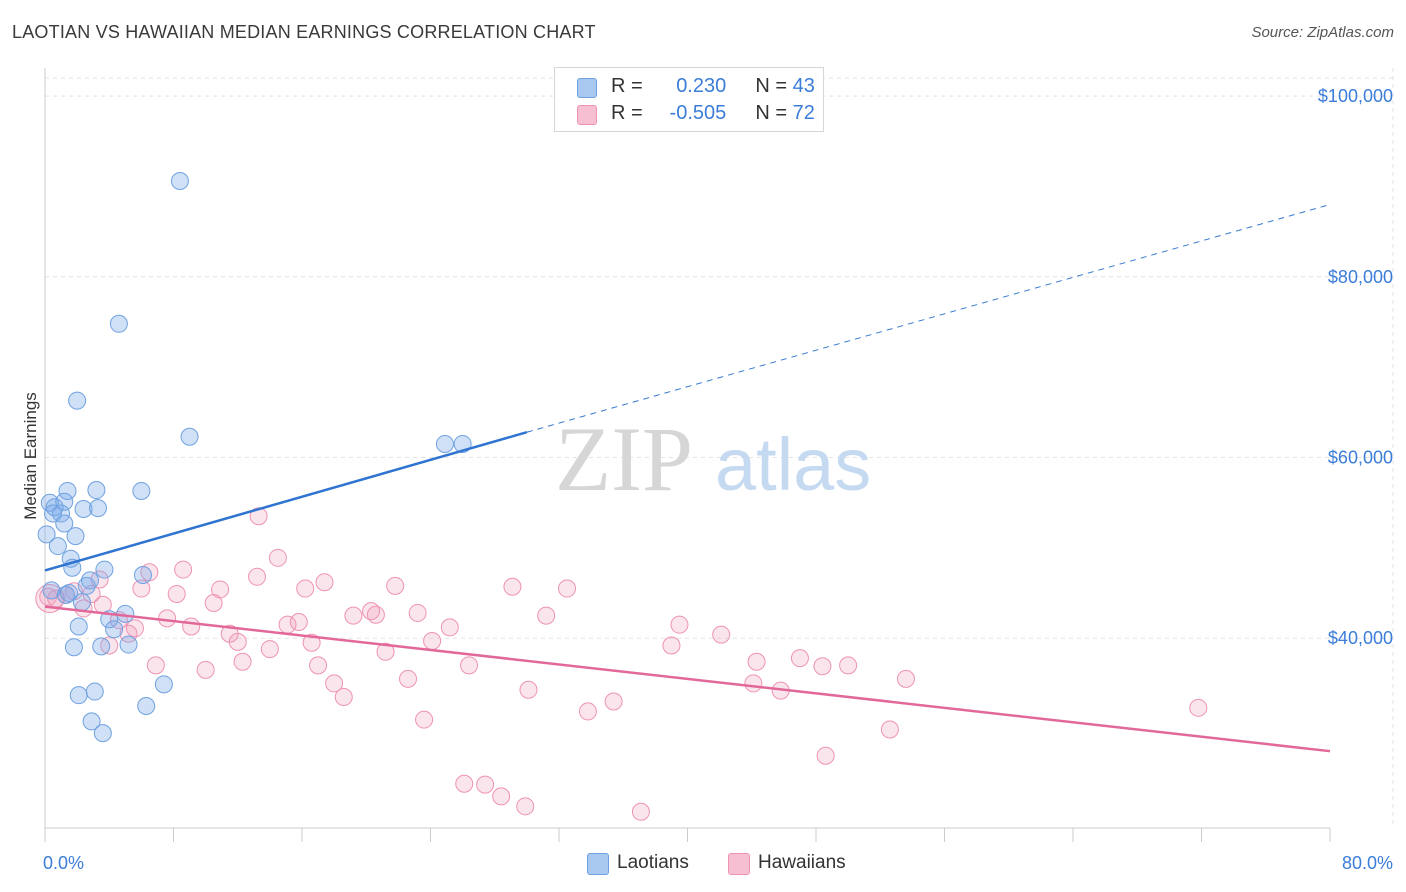 The image size is (1406, 892). I want to click on legend-r-value: -0.505, so click(698, 113).